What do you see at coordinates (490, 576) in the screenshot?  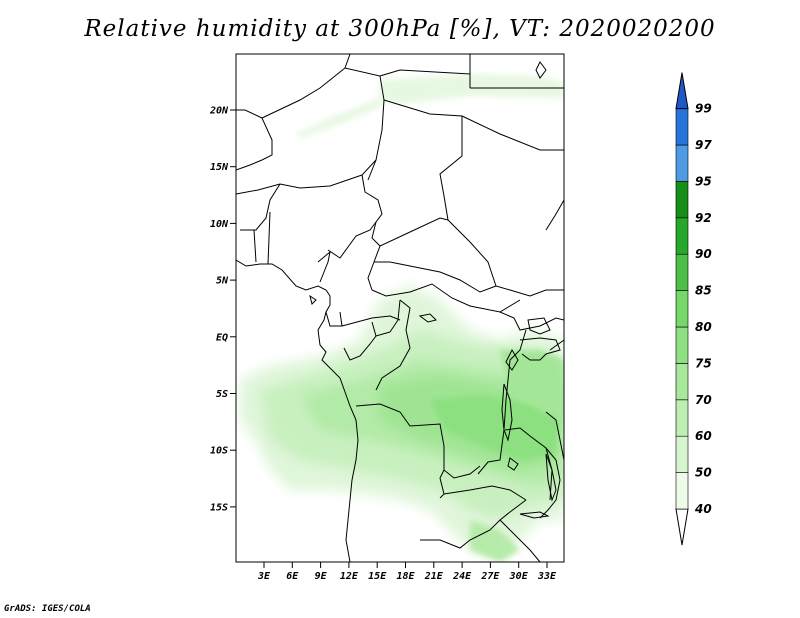 I see `lon-tick-label: 27E` at bounding box center [490, 576].